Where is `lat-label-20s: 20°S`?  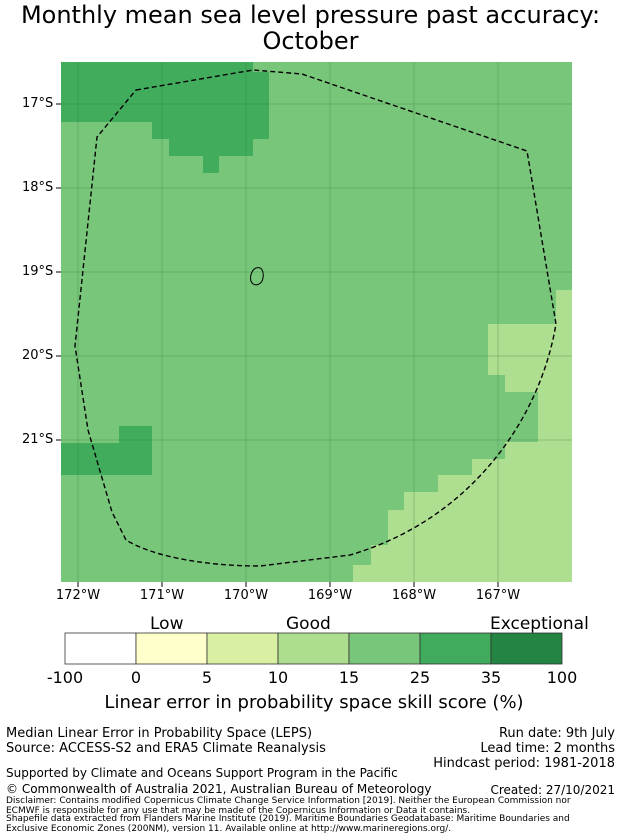
lat-label-20s: 20°S is located at coordinates (38, 355).